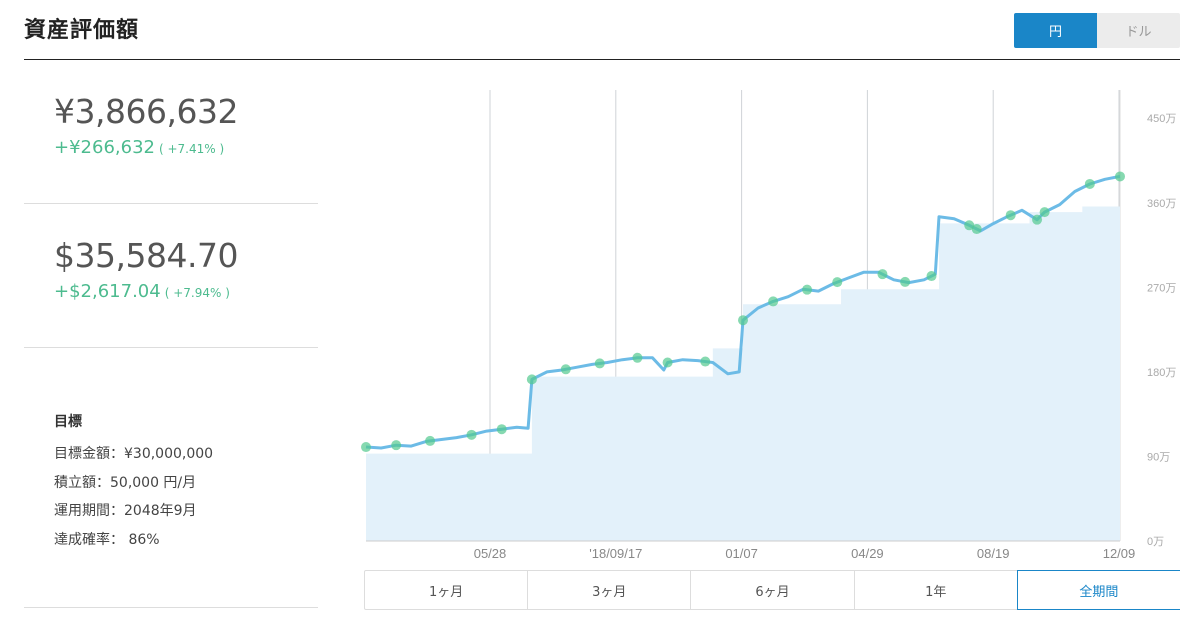 The height and width of the screenshot is (631, 1200). I want to click on jpy-summary: ¥3,866,632 +¥266,632( +7.41% ), so click(171, 132).